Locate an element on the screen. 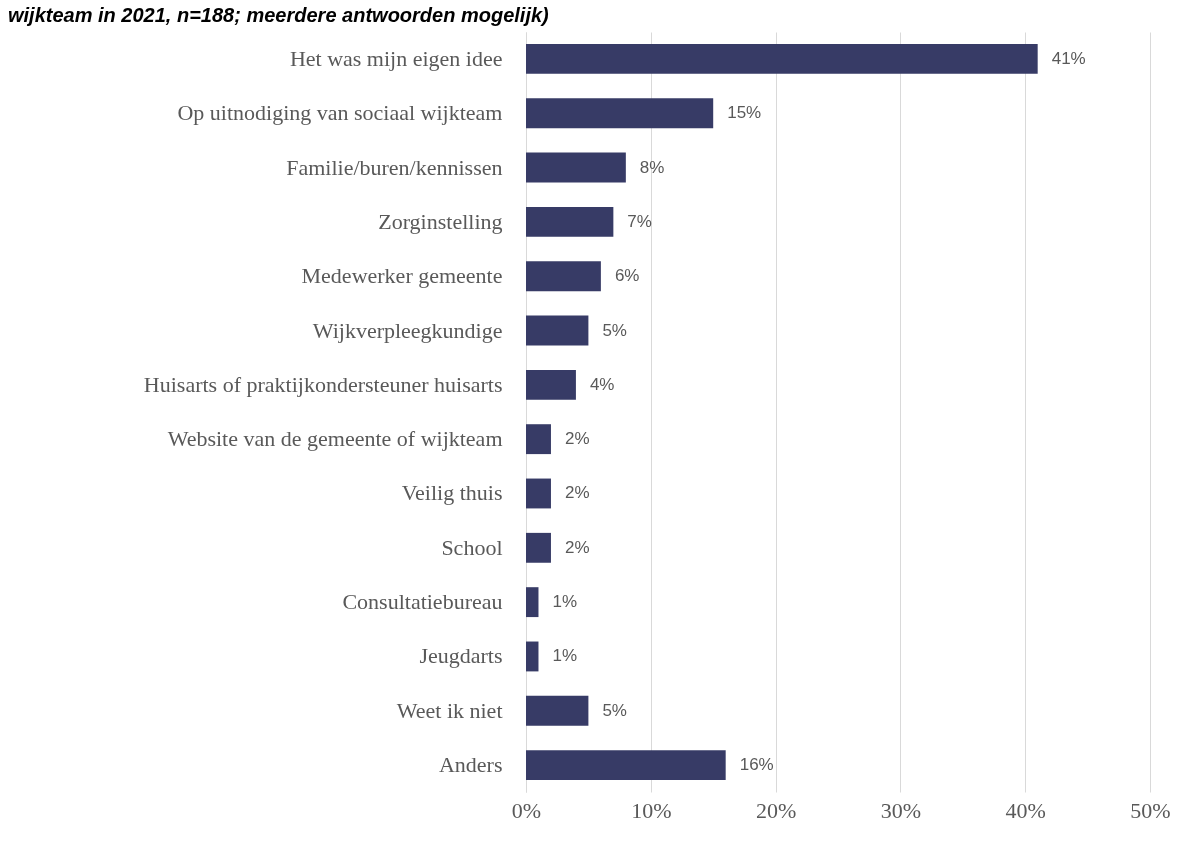  data-label: 15% is located at coordinates (744, 113).